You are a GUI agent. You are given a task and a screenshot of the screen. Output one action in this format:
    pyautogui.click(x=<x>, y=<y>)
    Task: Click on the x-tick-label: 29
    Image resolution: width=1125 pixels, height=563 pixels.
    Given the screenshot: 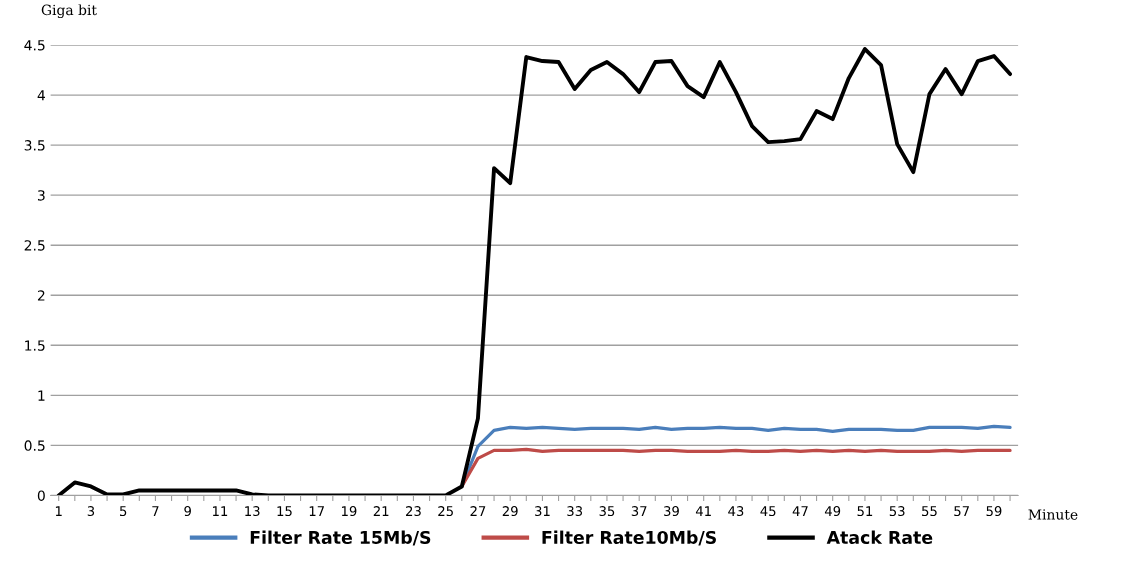 What is the action you would take?
    pyautogui.click(x=510, y=511)
    